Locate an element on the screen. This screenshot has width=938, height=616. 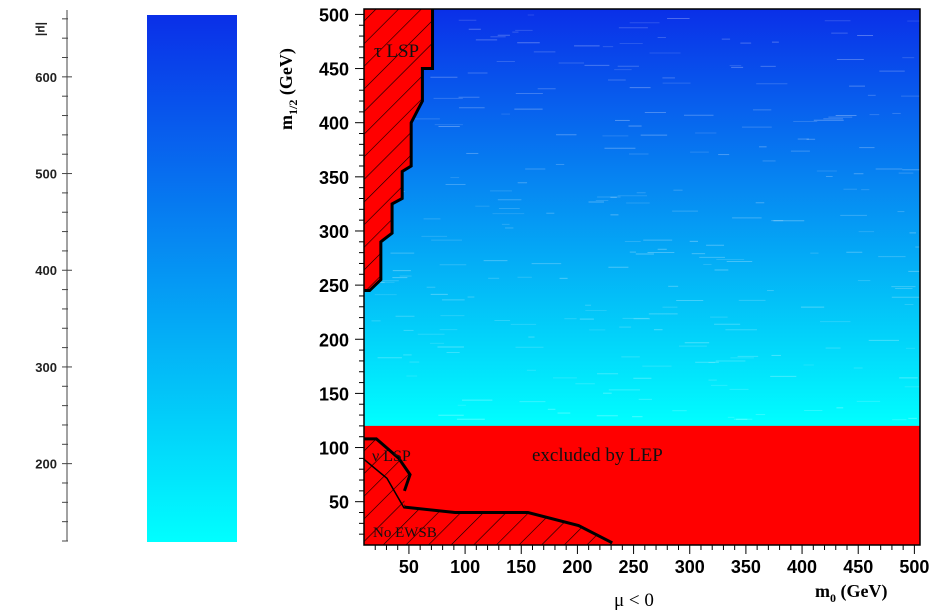
y-tick-label: 100 is located at coordinates (334, 449).